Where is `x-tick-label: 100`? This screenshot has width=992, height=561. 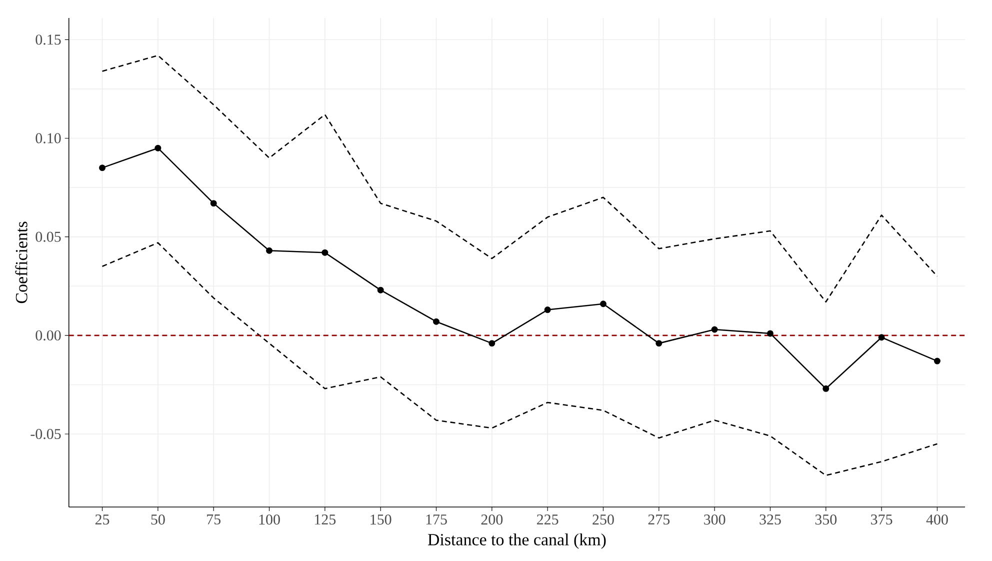 x-tick-label: 100 is located at coordinates (269, 519).